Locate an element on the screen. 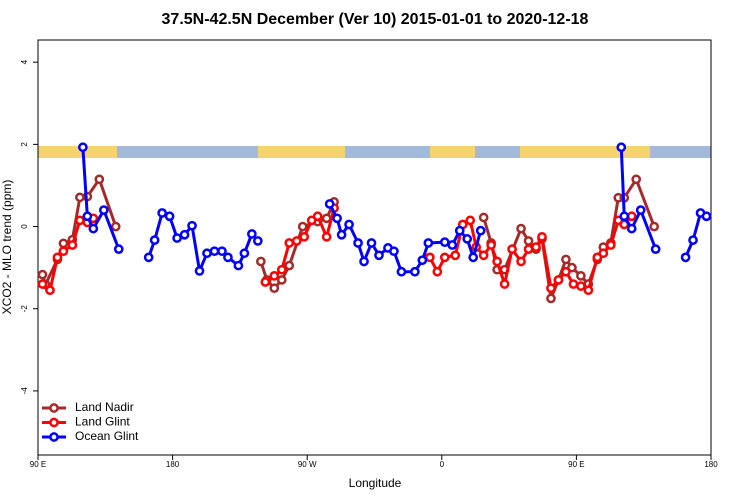 The width and height of the screenshot is (750, 500). legend-label: Land Glint is located at coordinates (102, 422).